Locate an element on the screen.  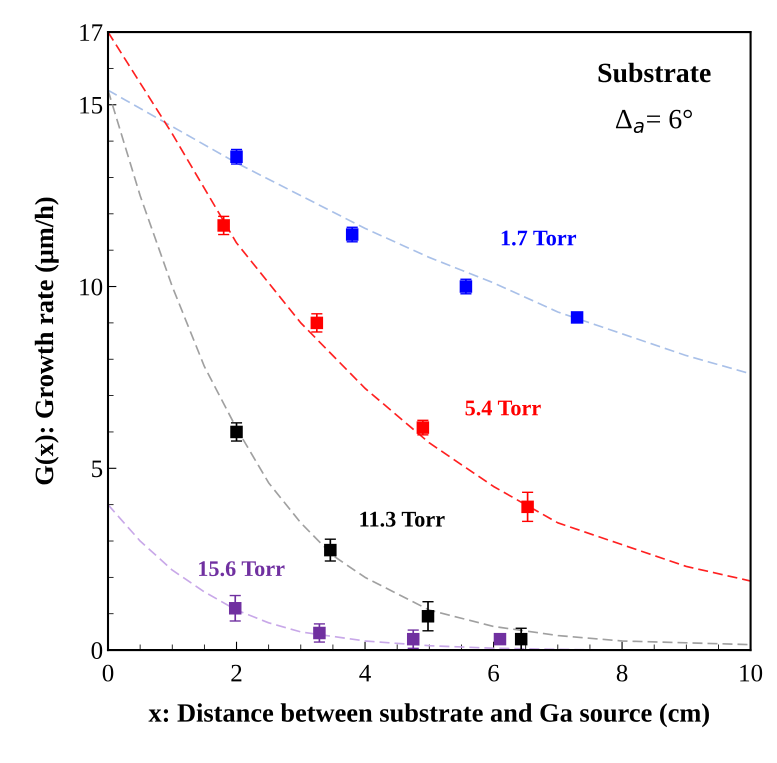
y-tick-label: 10 is located at coordinates (91, 287).